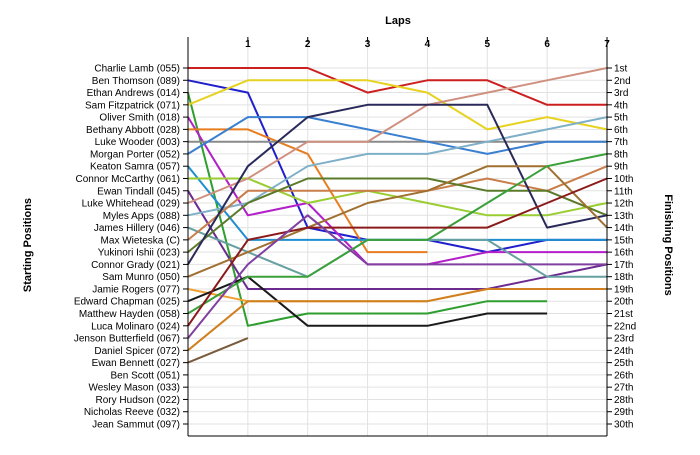  What do you see at coordinates (134, 388) in the screenshot?
I see `starting-position-label: Wesley Mason (033)` at bounding box center [134, 388].